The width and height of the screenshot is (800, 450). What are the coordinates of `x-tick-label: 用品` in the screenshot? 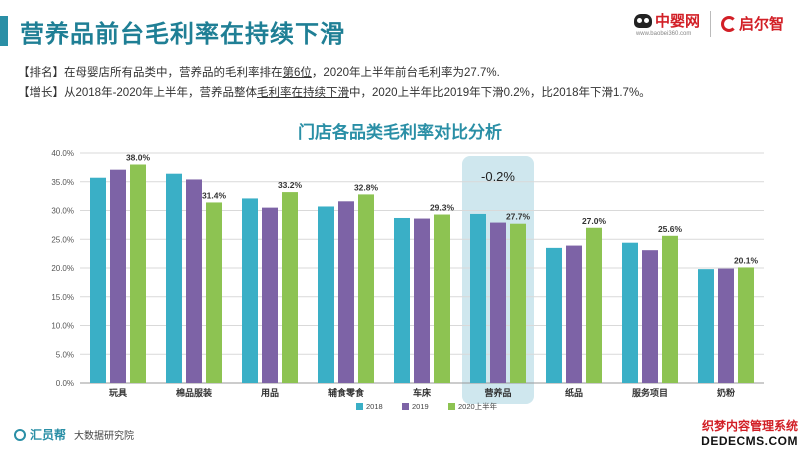 It's located at (269, 393).